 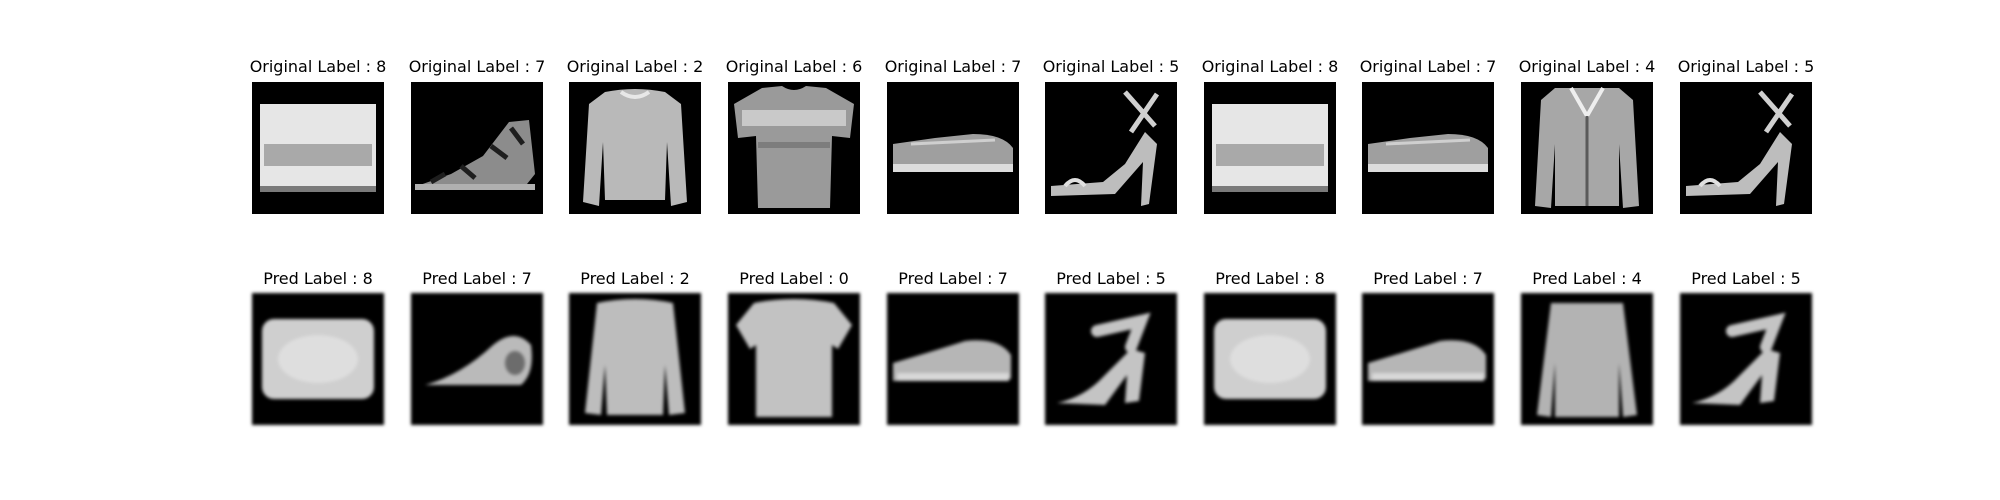 What do you see at coordinates (477, 359) in the screenshot?
I see `sandal-blurred-icon` at bounding box center [477, 359].